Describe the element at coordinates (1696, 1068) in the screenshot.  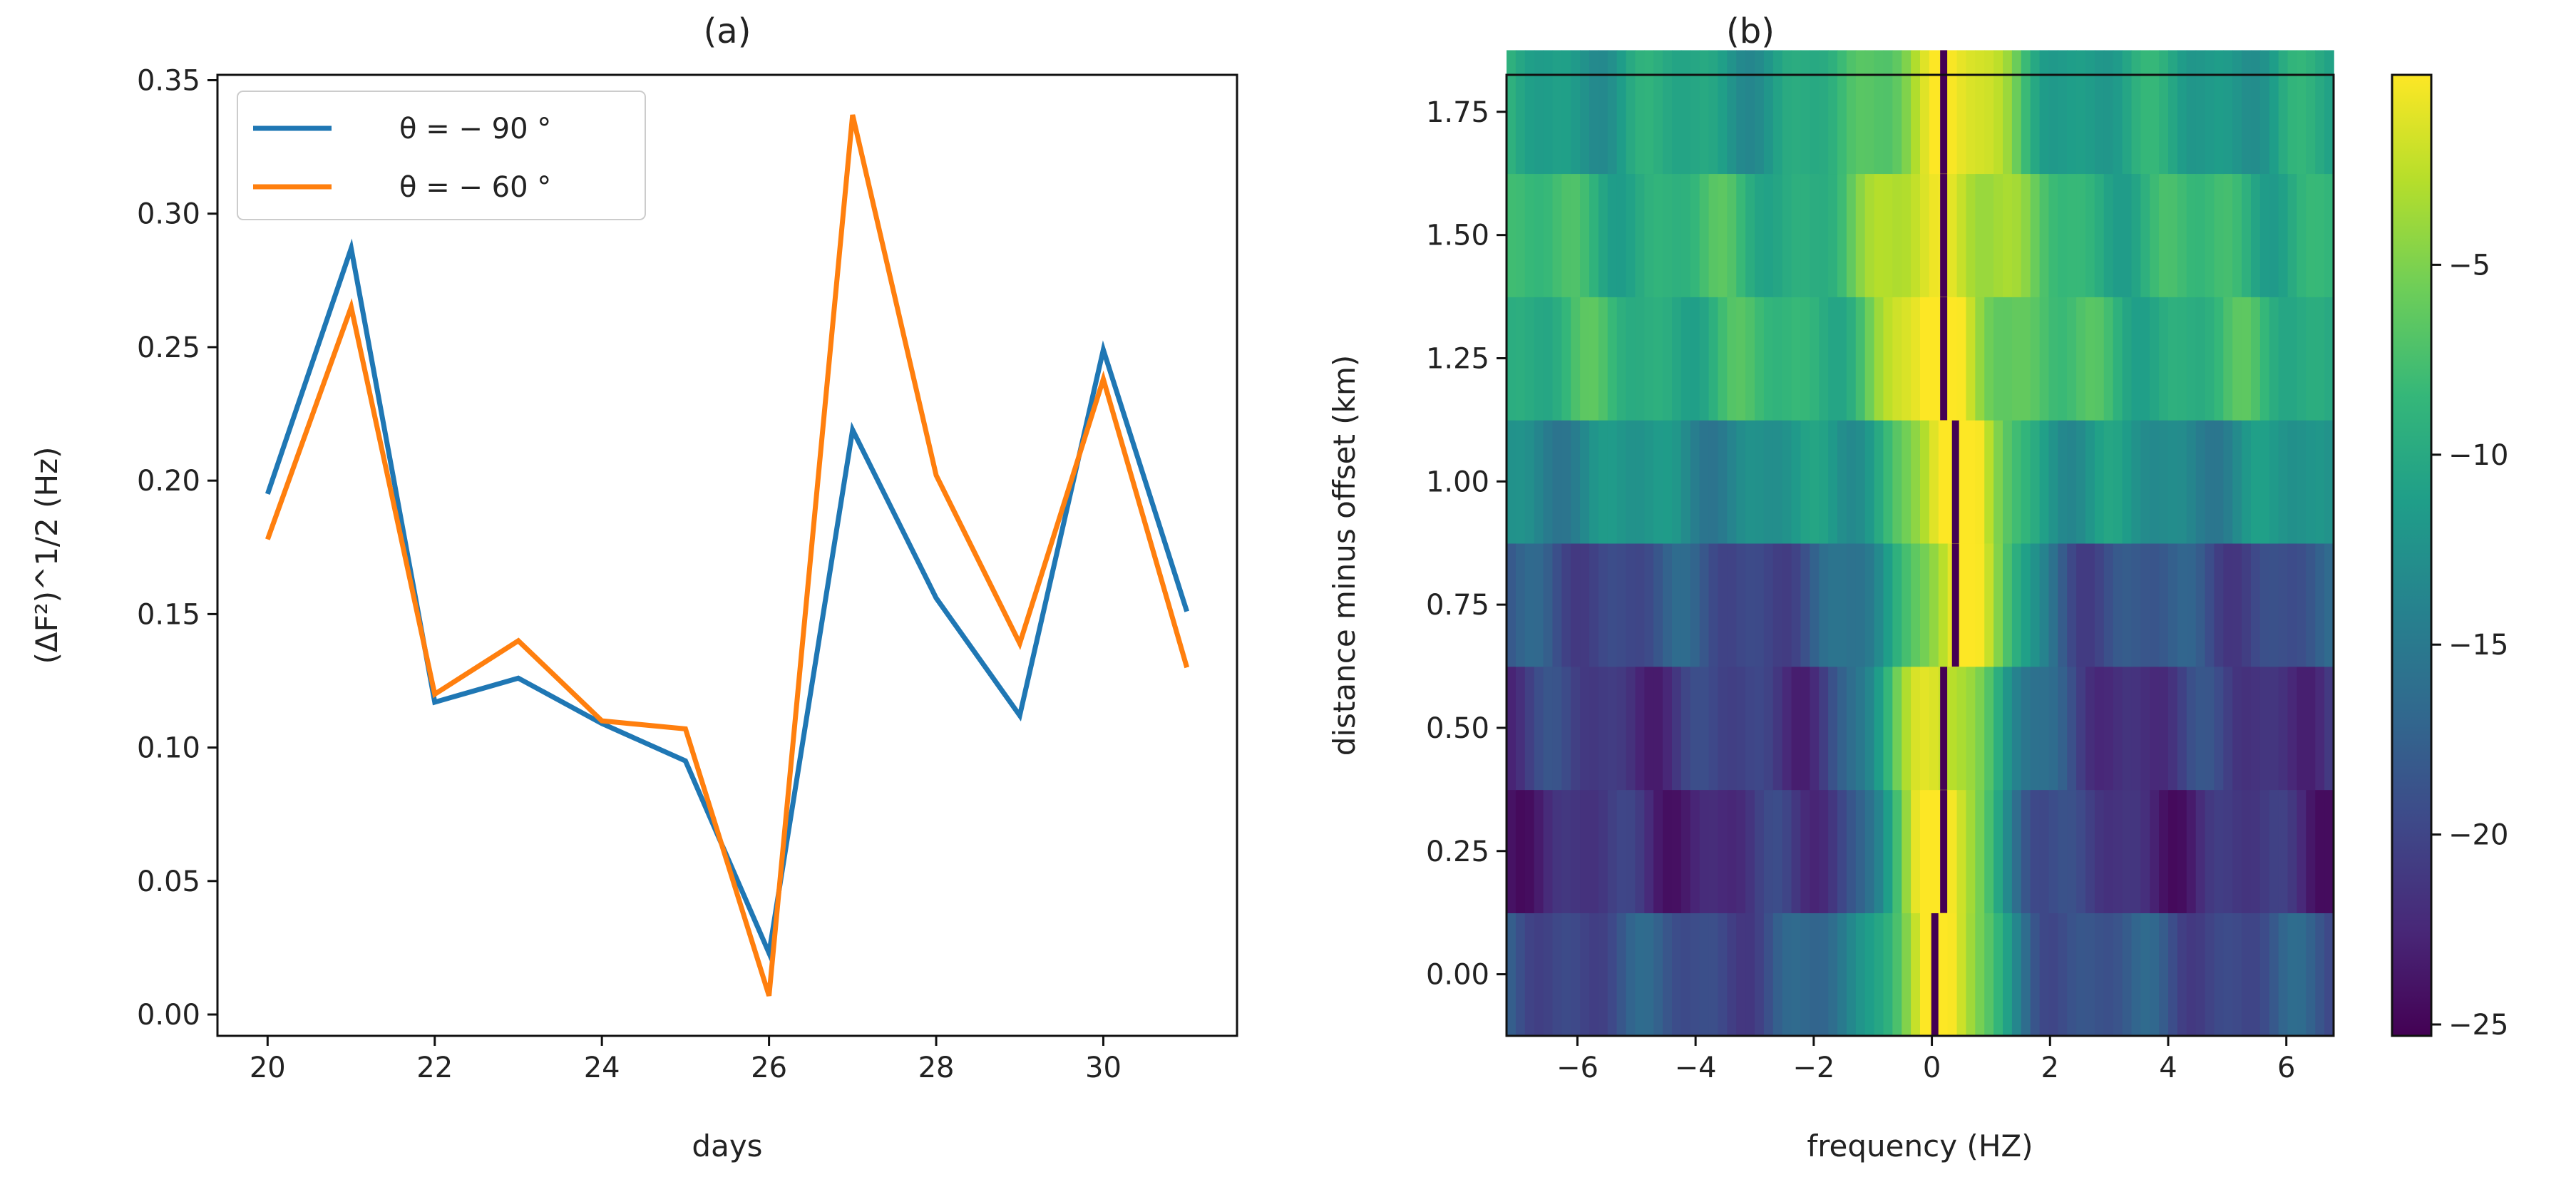
I see `x-tick-label: −4` at that location.